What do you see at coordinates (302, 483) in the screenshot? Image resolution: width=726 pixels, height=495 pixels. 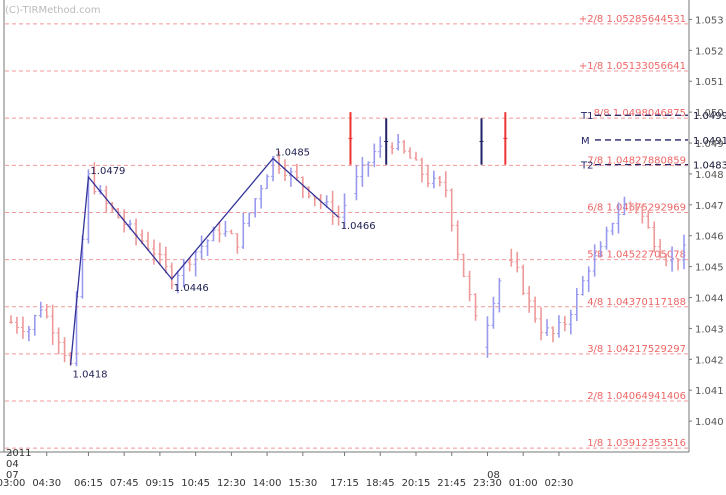 I see `x-tick-label: 15:30` at bounding box center [302, 483].